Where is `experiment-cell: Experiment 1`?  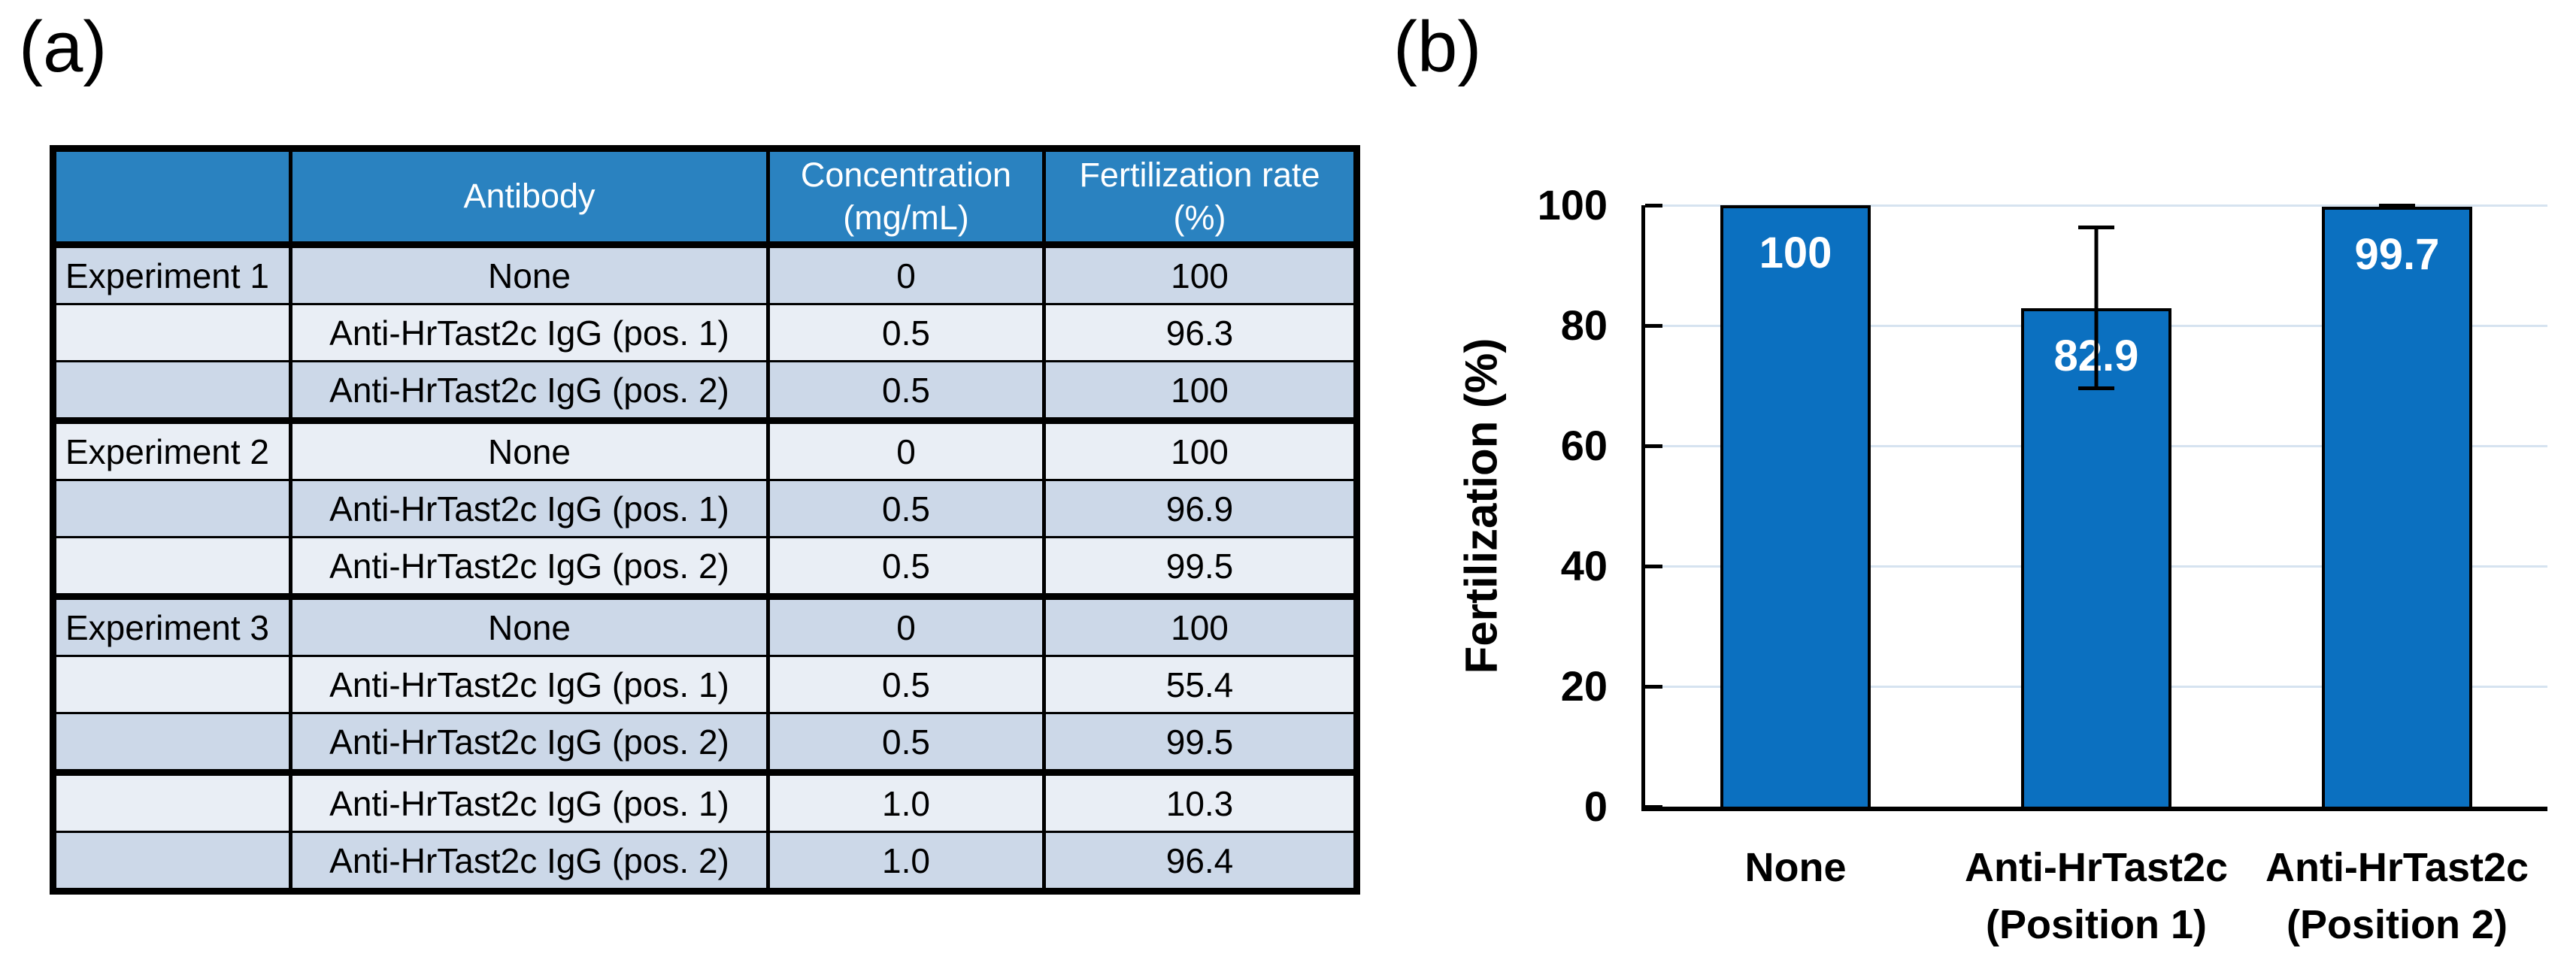 experiment-cell: Experiment 1 is located at coordinates (171, 274).